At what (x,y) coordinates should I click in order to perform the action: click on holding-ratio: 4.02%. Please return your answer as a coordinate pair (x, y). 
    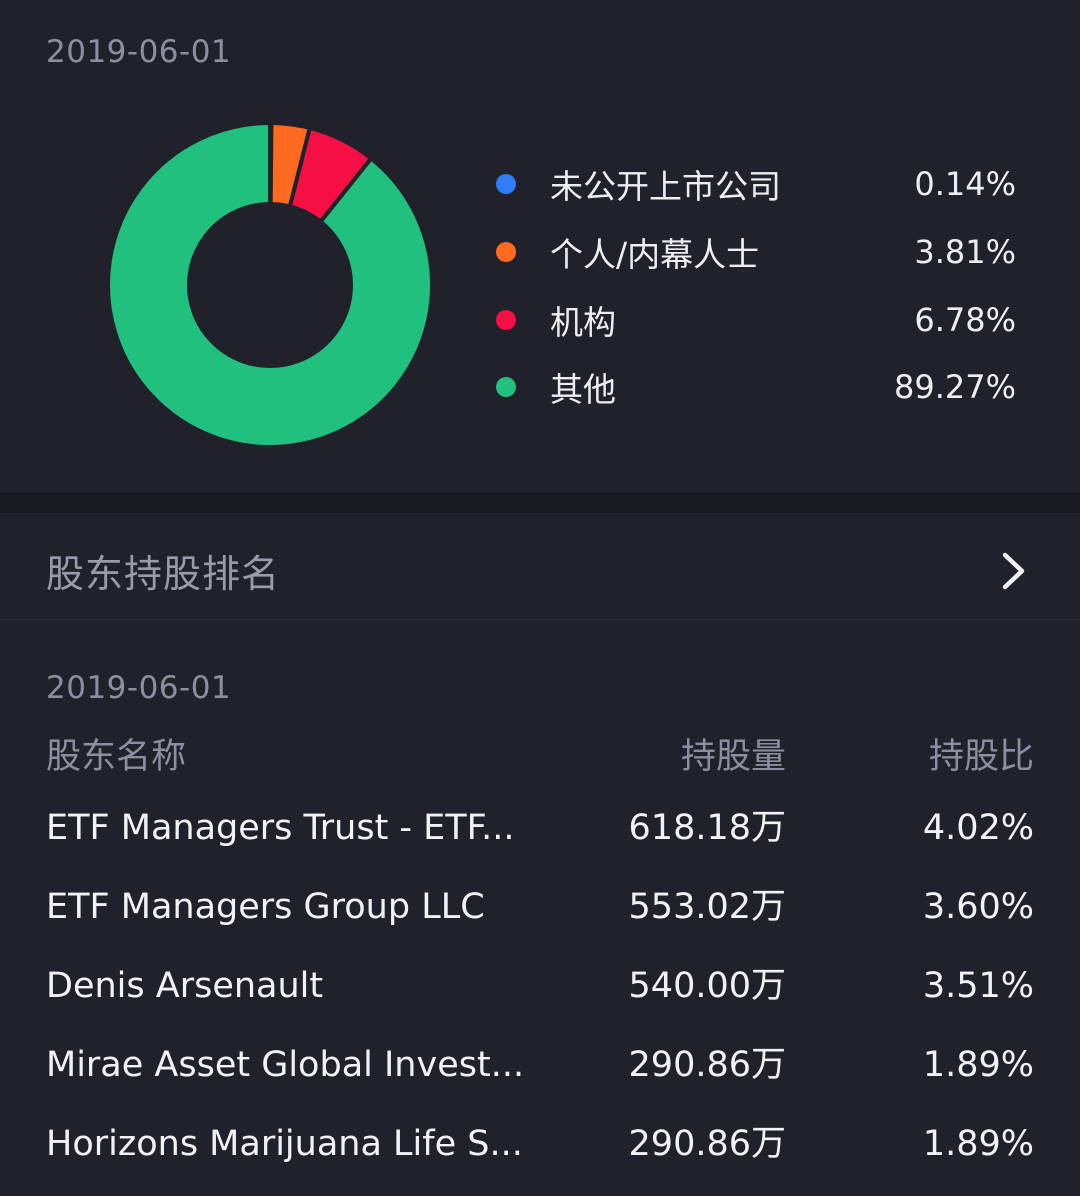
    Looking at the image, I should click on (978, 828).